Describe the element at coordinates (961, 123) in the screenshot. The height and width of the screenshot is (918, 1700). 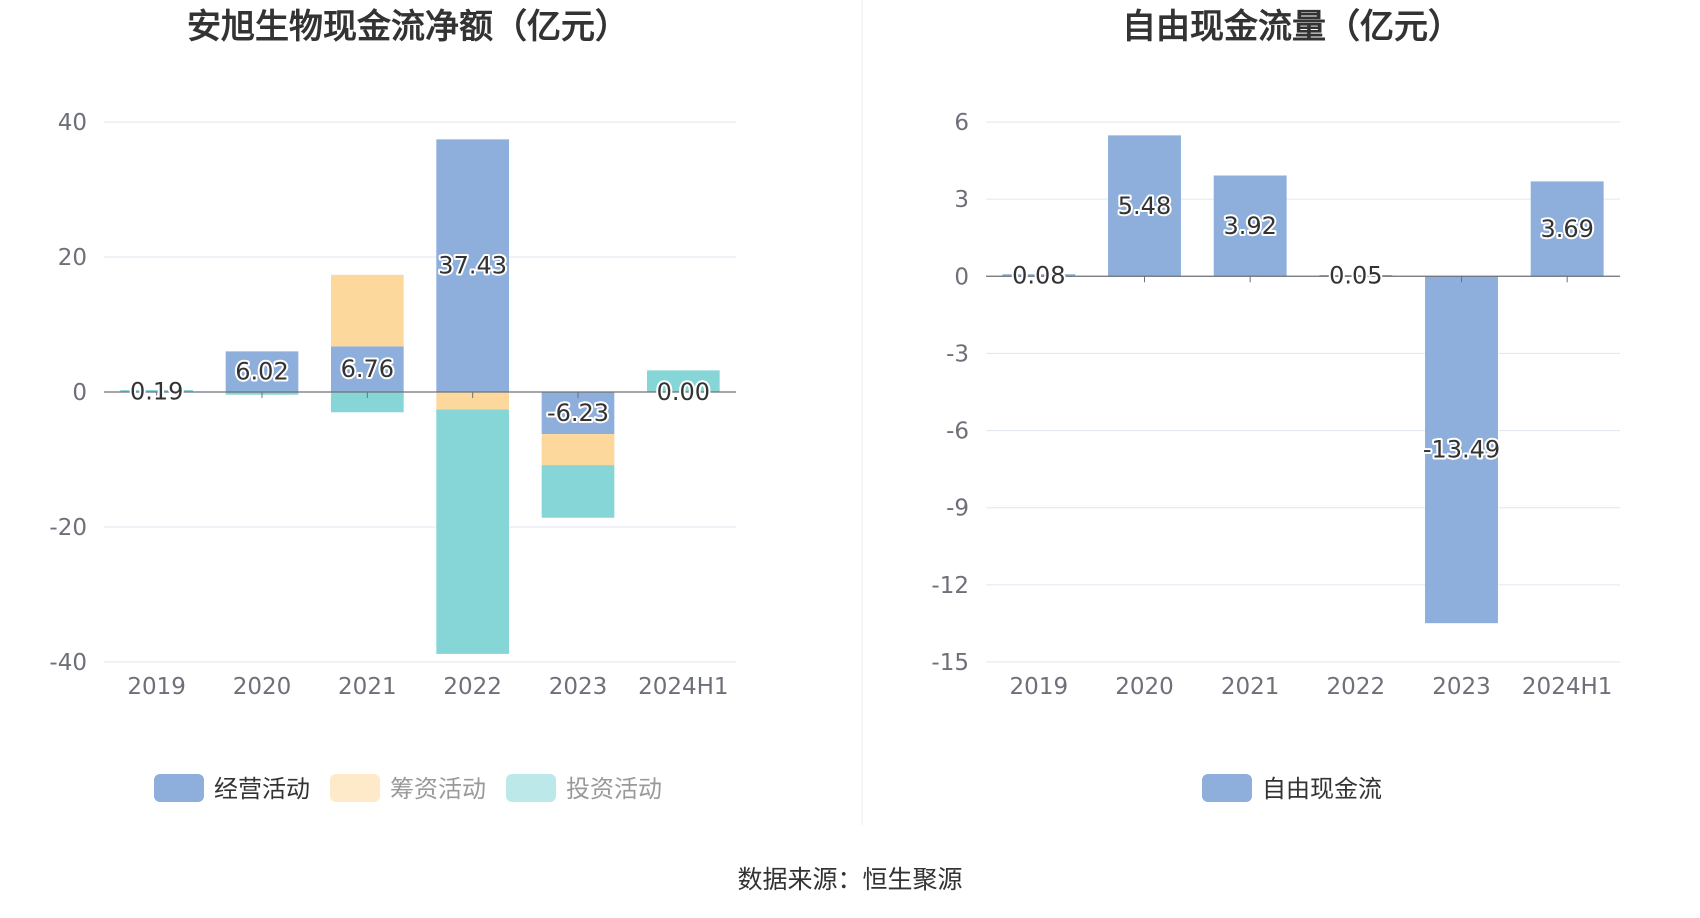
I see `y-tick-label: 6` at that location.